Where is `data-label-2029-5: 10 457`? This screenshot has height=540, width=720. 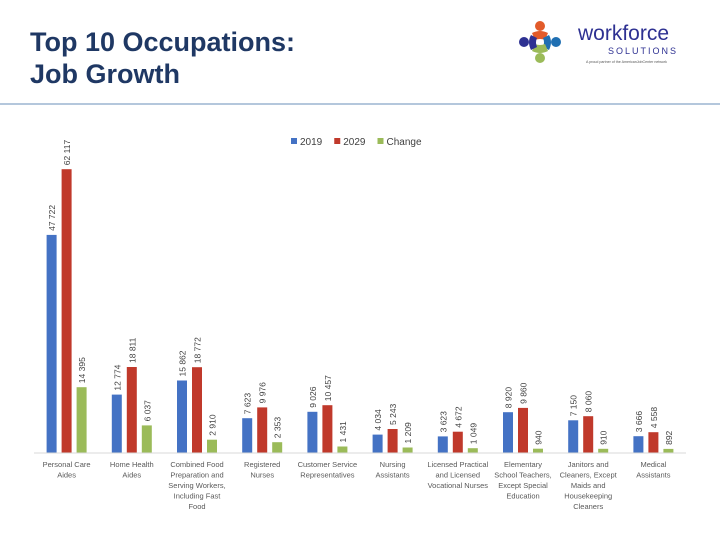
data-label-2029-5: 10 457 is located at coordinates (328, 388).